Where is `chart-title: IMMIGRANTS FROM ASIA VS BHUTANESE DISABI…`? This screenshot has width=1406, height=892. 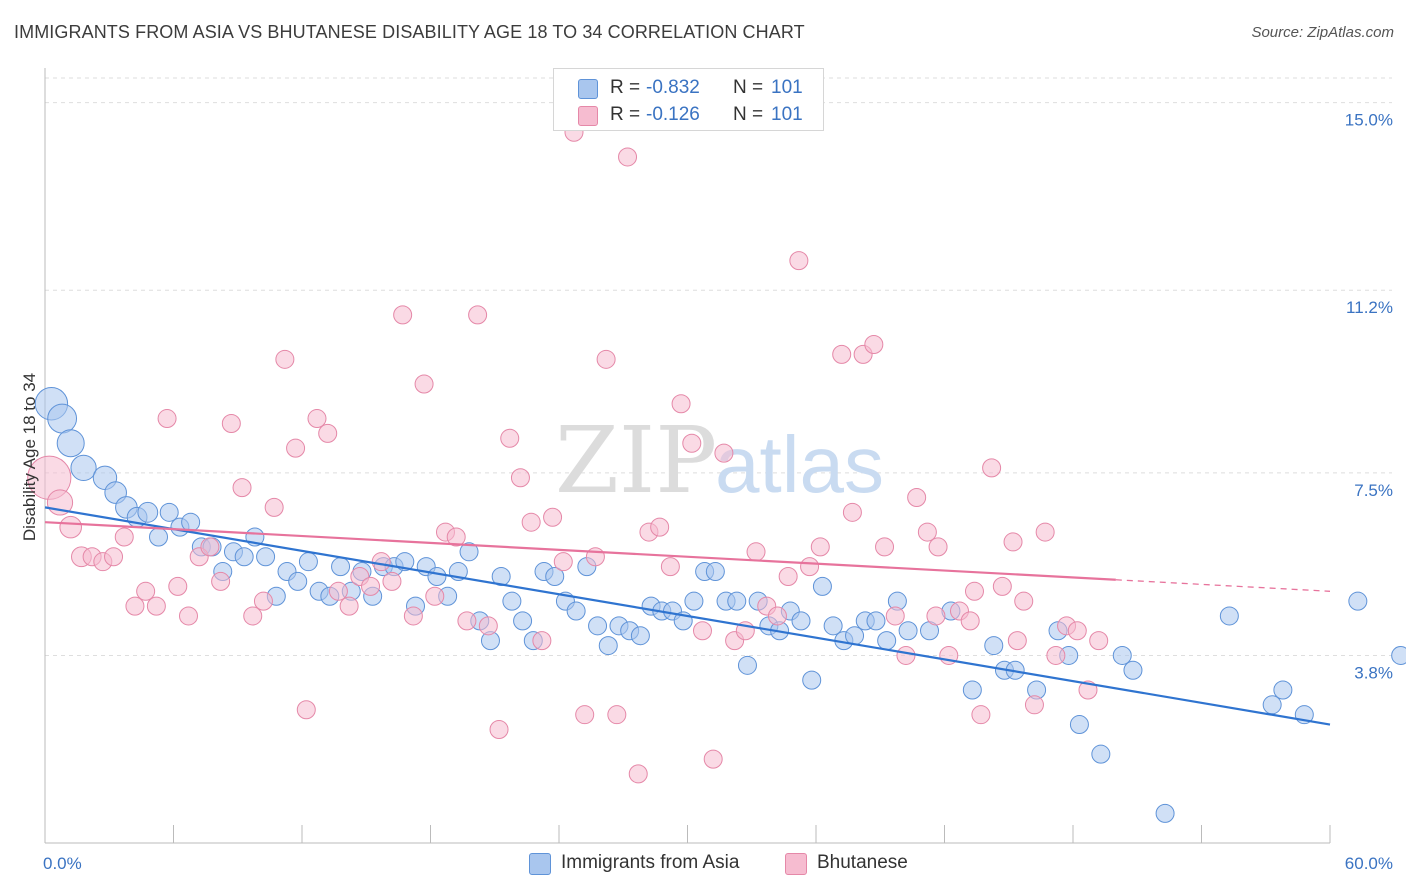
chart-title: IMMIGRANTS FROM ASIA VS BHUTANESE DISABI… is located at coordinates (409, 32).